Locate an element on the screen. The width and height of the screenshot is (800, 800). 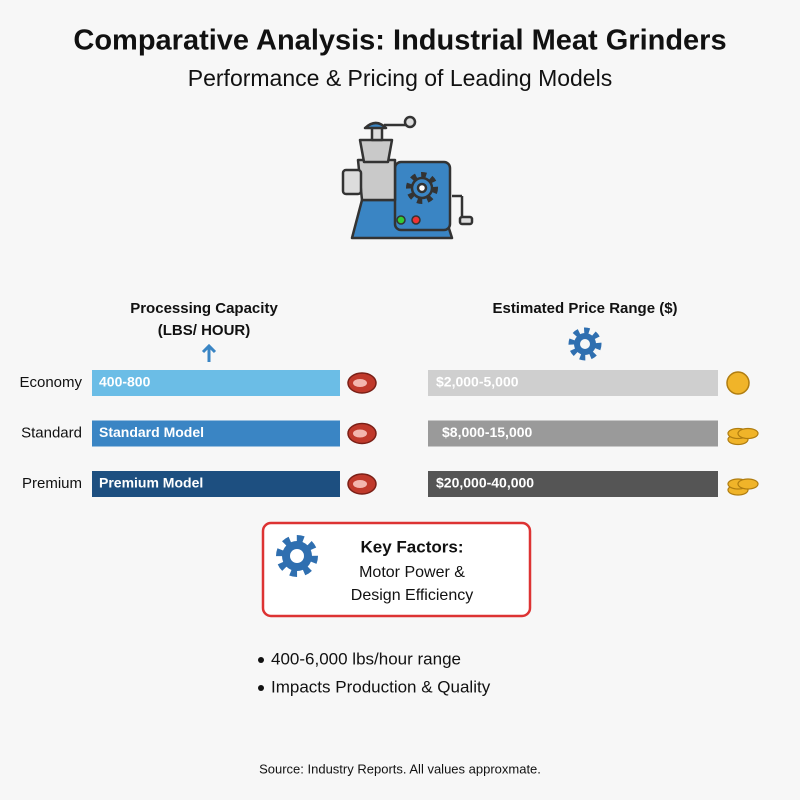
row-label: Economy is located at coordinates (50, 382).